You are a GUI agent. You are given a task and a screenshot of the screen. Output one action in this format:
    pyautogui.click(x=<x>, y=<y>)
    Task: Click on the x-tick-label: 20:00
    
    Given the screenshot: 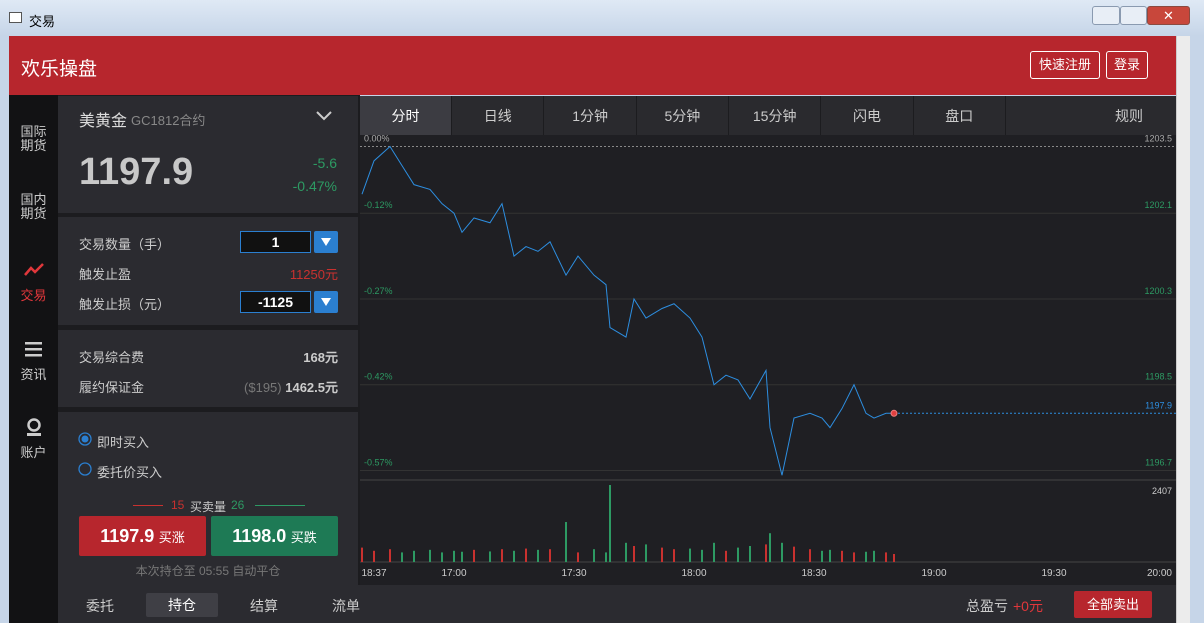 What is the action you would take?
    pyautogui.click(x=1159, y=573)
    